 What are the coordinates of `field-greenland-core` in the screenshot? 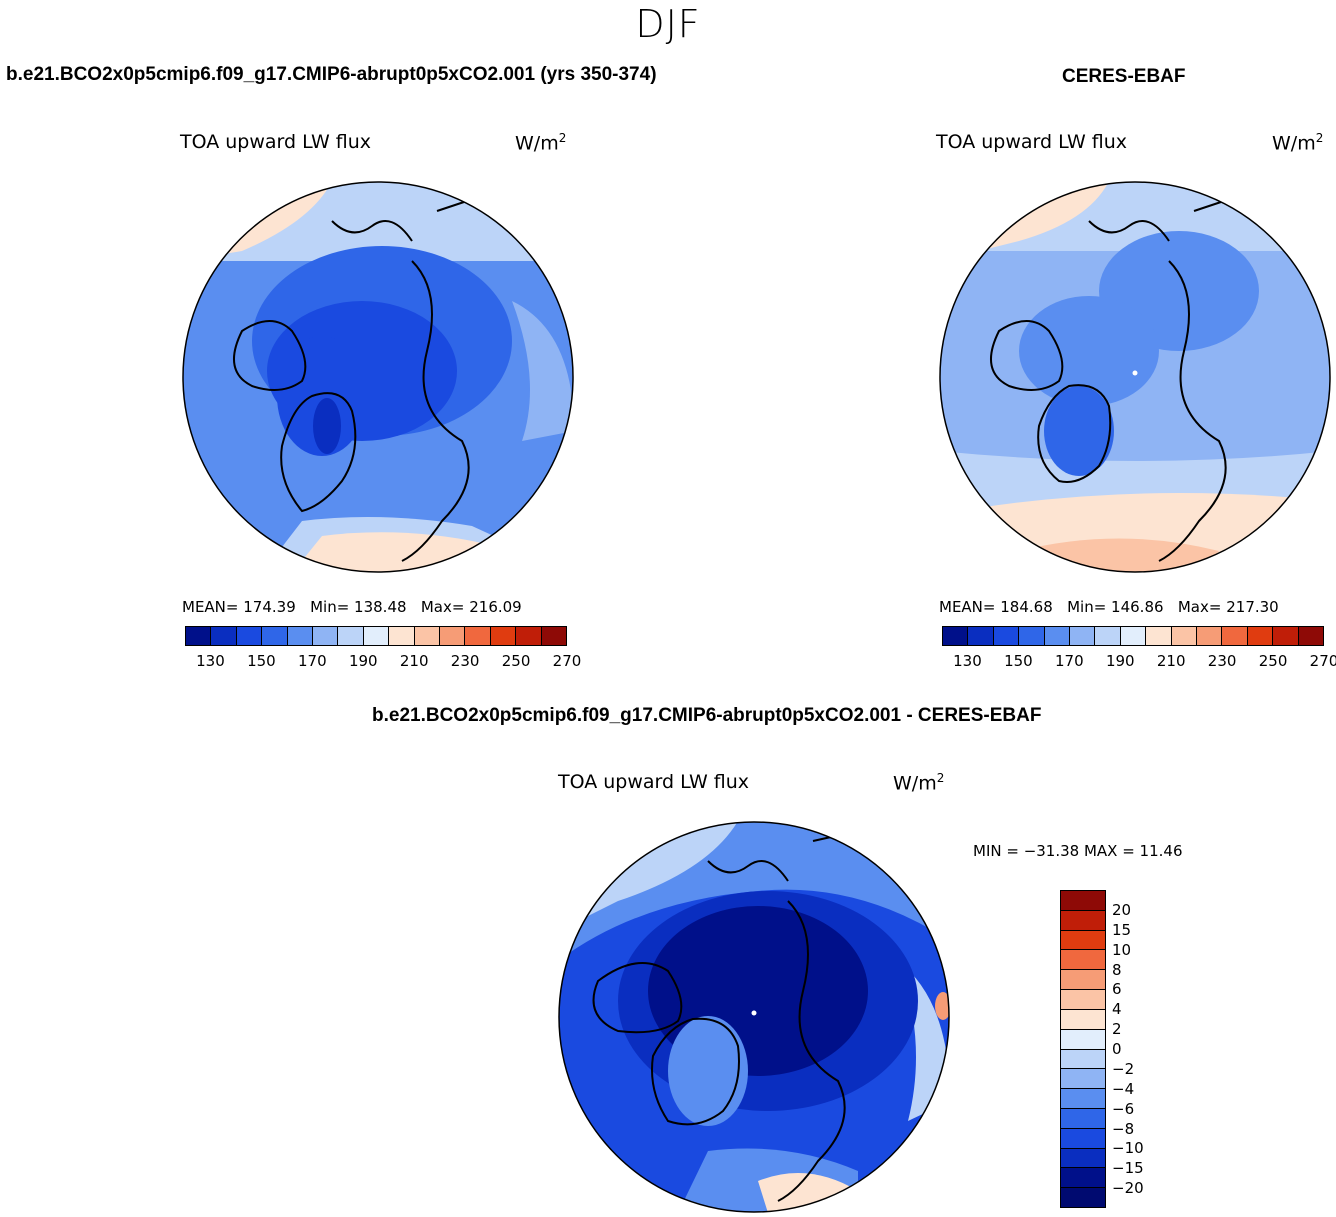 It's located at (327, 426).